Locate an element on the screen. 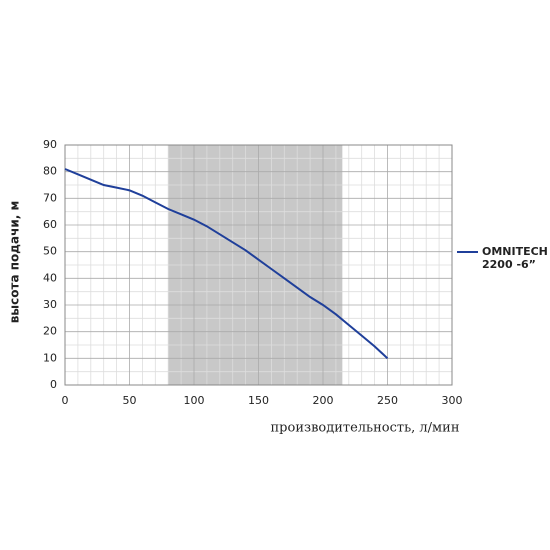 The width and height of the screenshot is (550, 550). y-tick-label: 50 is located at coordinates (50, 251).